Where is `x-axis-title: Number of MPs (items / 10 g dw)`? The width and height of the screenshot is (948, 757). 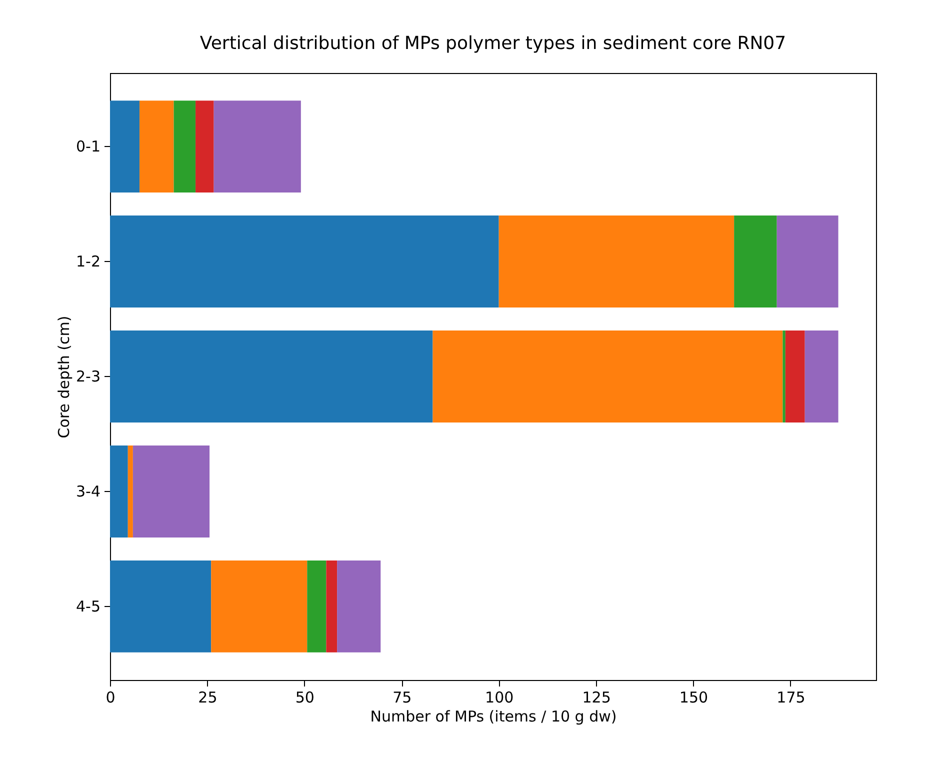 x-axis-title: Number of MPs (items / 10 g dw) is located at coordinates (493, 717).